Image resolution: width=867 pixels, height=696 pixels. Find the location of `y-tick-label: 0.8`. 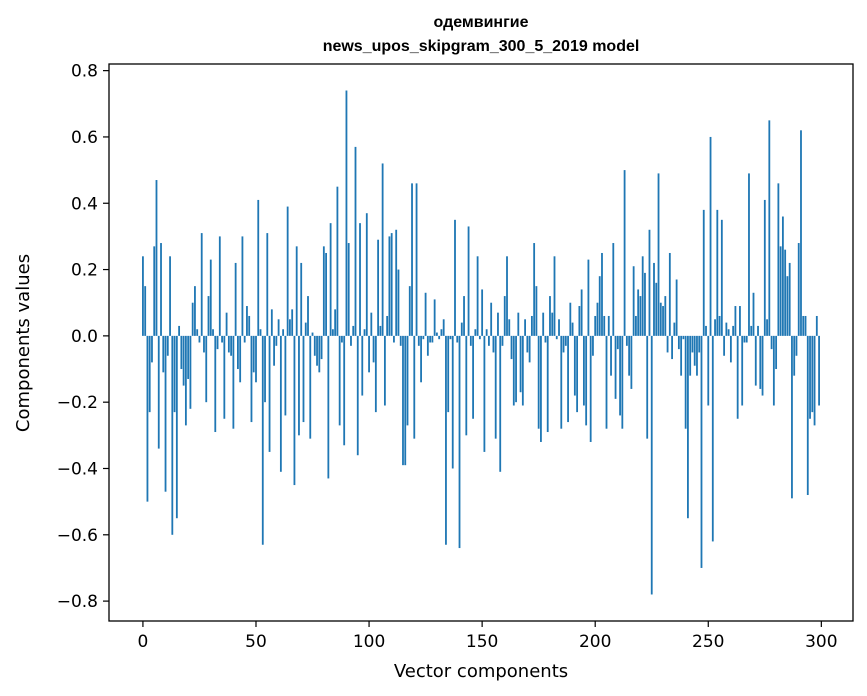

y-tick-label: 0.8 is located at coordinates (84, 72).